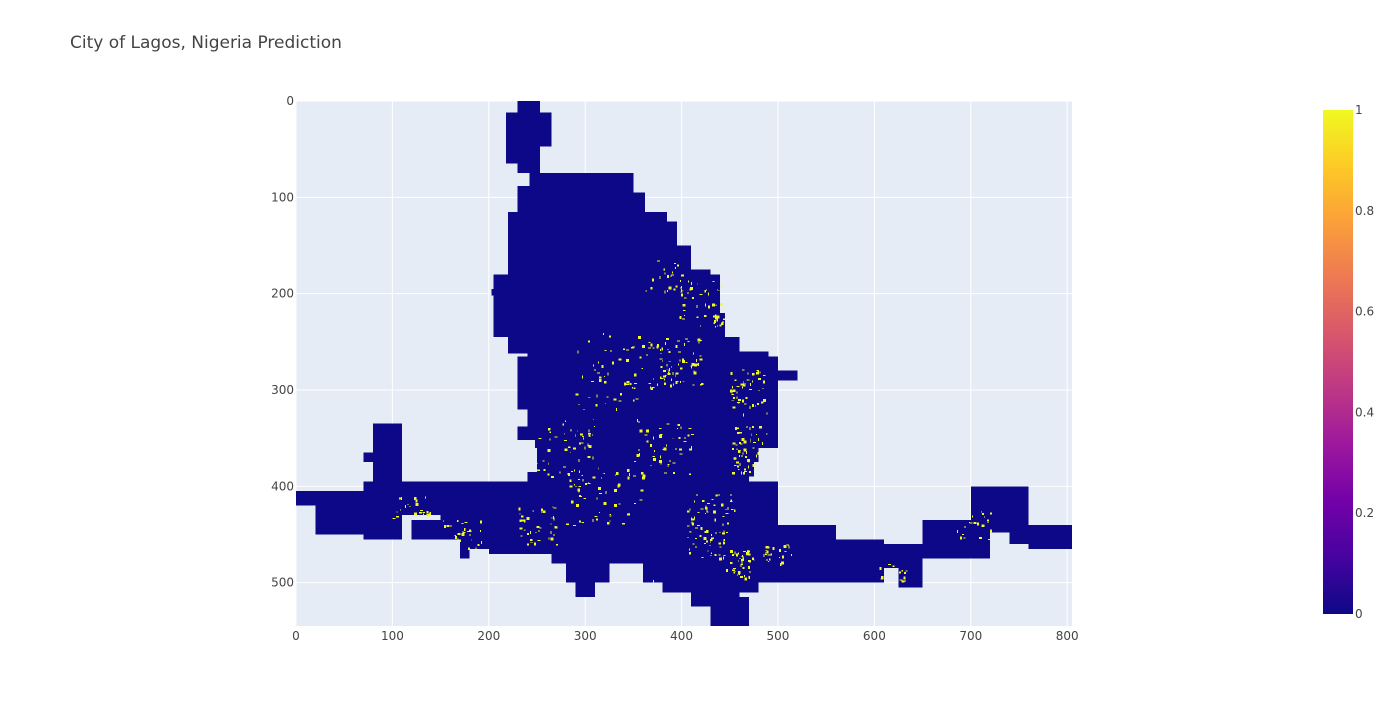  I want to click on x-tick-label: 700, so click(970, 636).